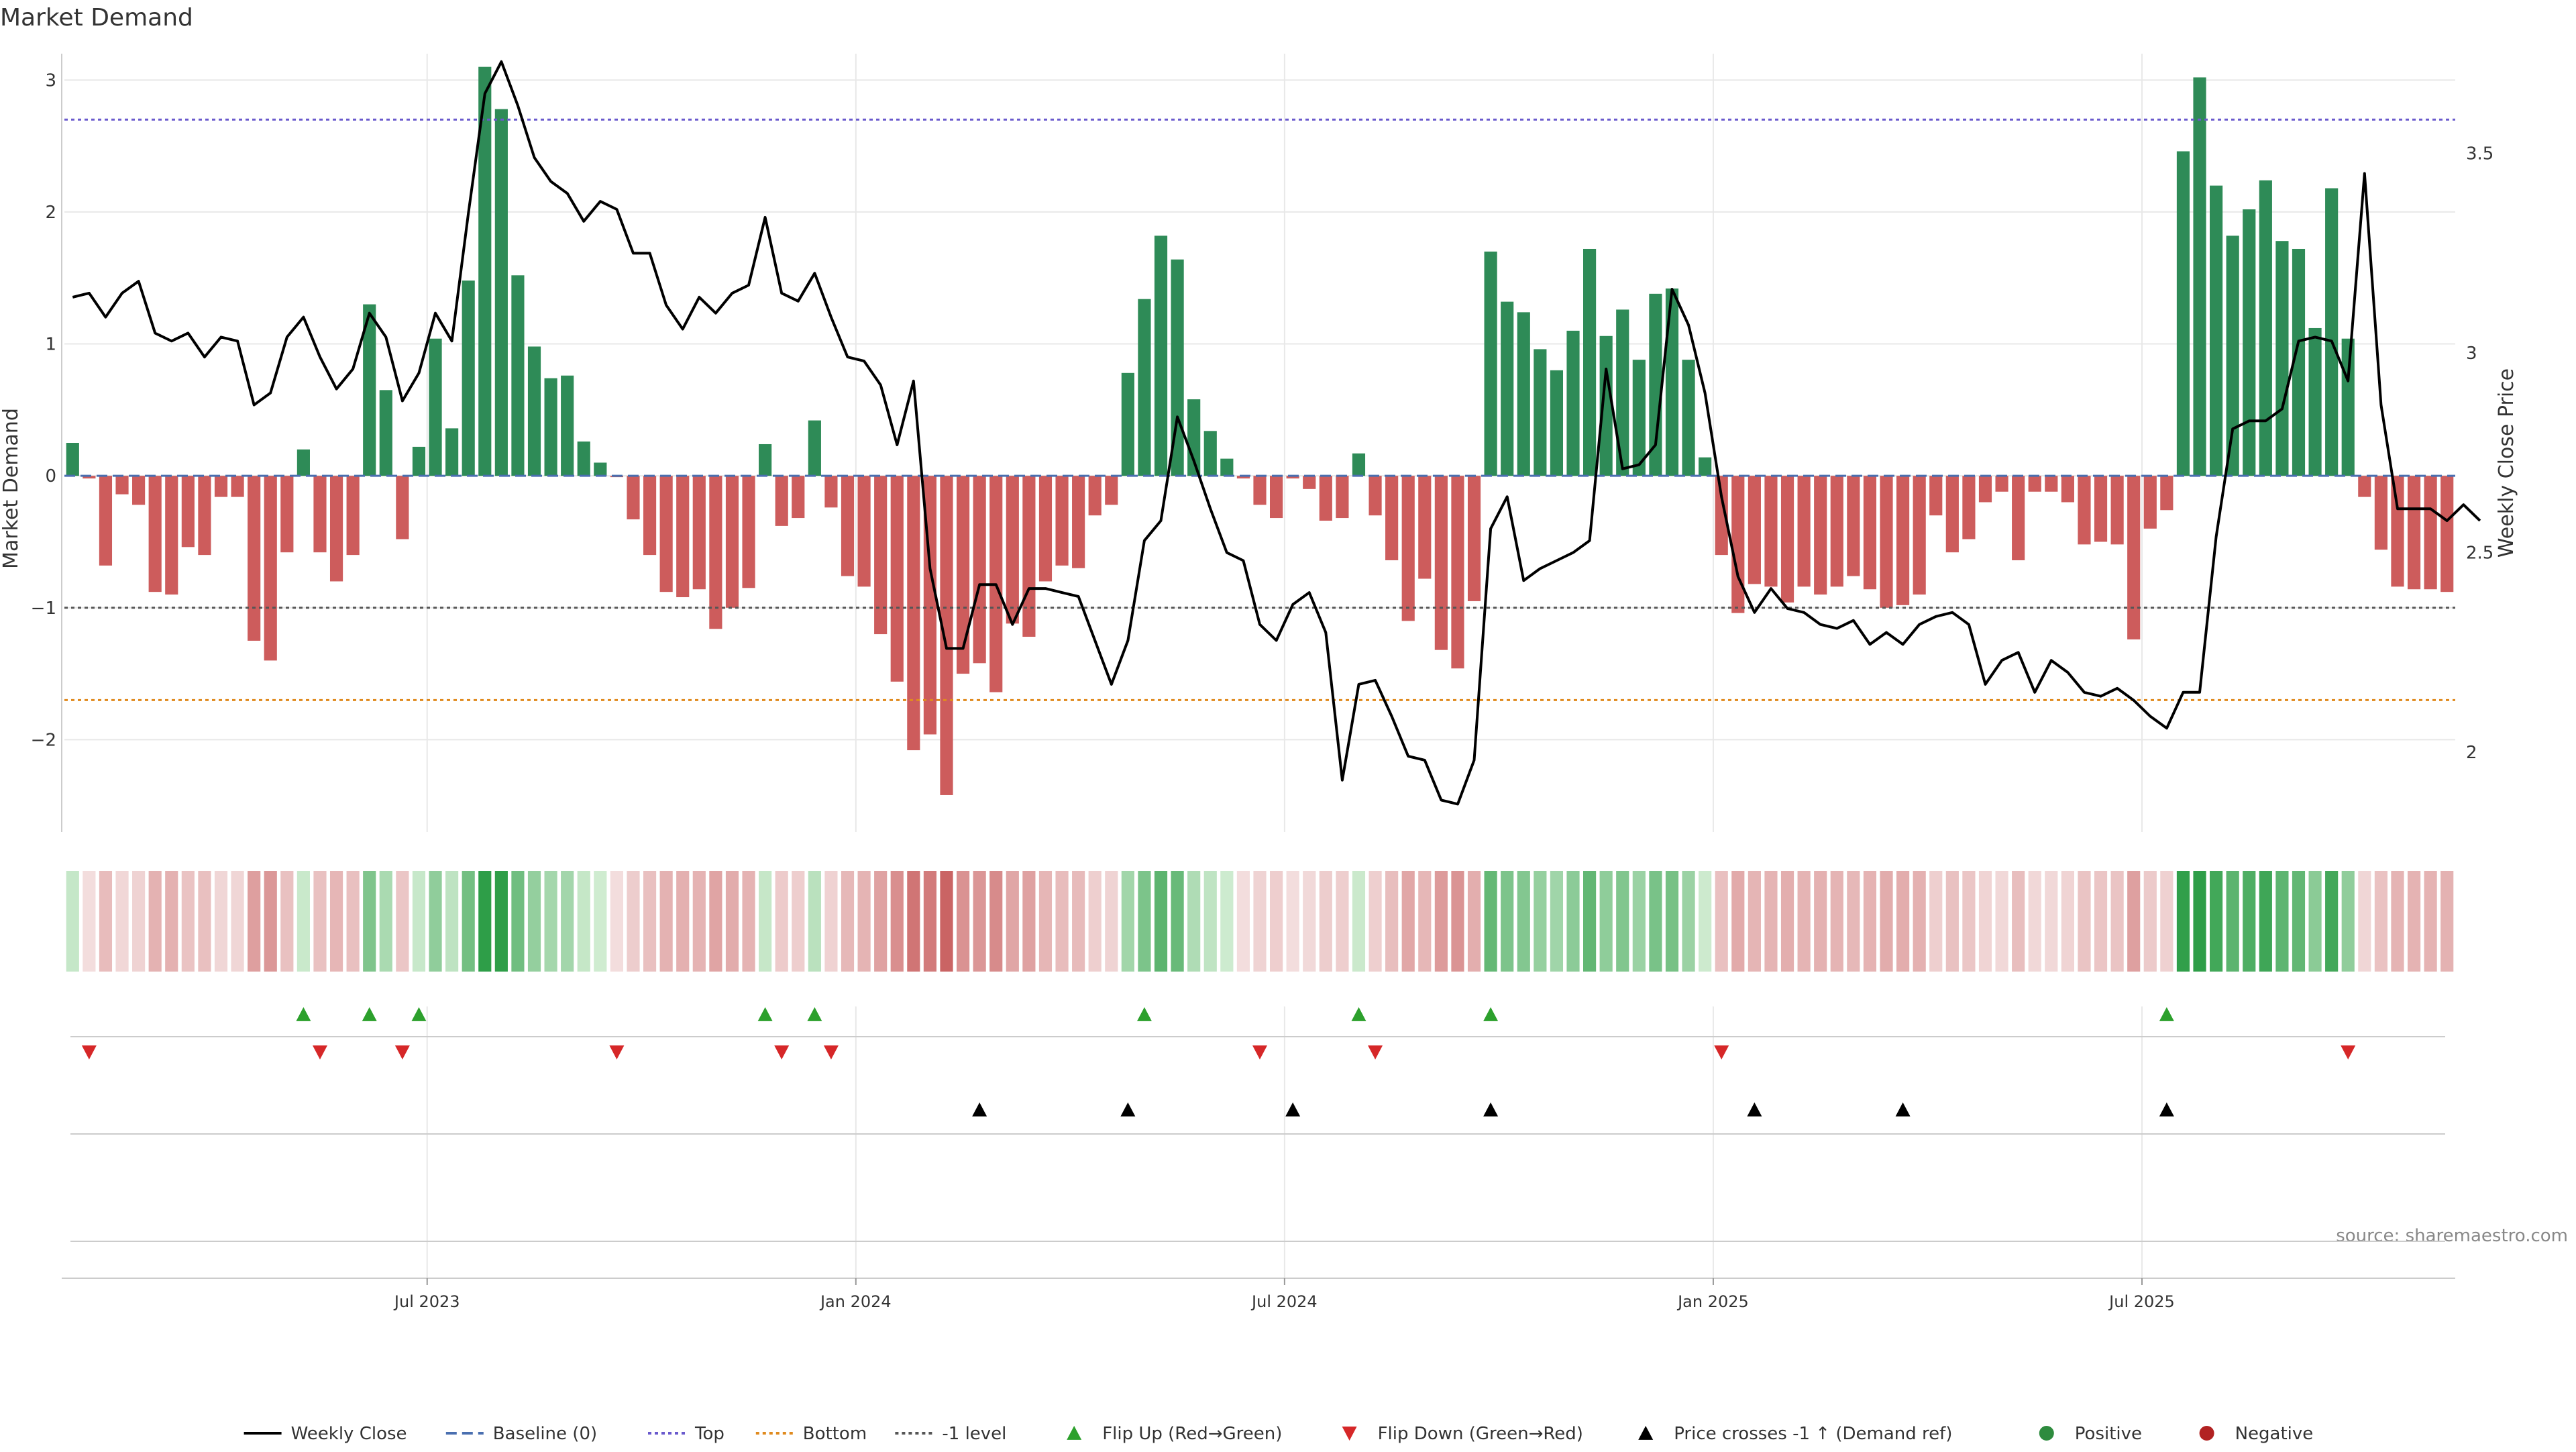 The height and width of the screenshot is (1452, 2576). I want to click on y-tick-label-right: 2, so click(2471, 753).